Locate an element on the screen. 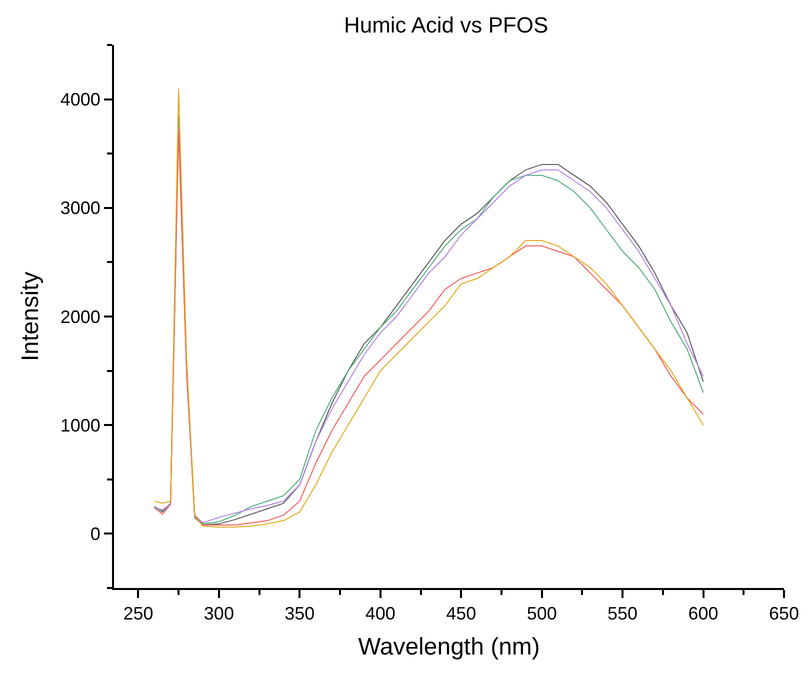 The height and width of the screenshot is (676, 811). x-tick-label: 600 is located at coordinates (703, 614).